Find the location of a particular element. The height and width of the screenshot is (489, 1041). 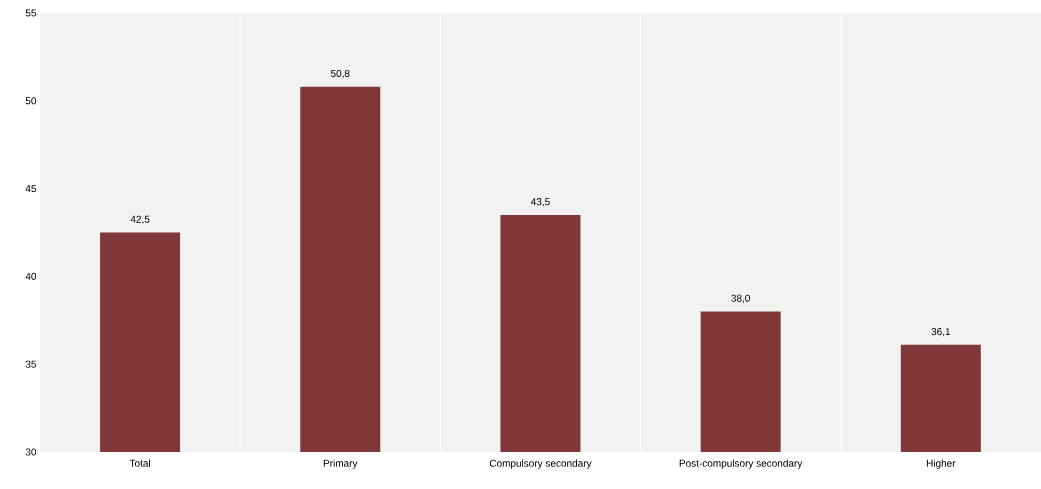

data-label: 42,5 is located at coordinates (140, 219).